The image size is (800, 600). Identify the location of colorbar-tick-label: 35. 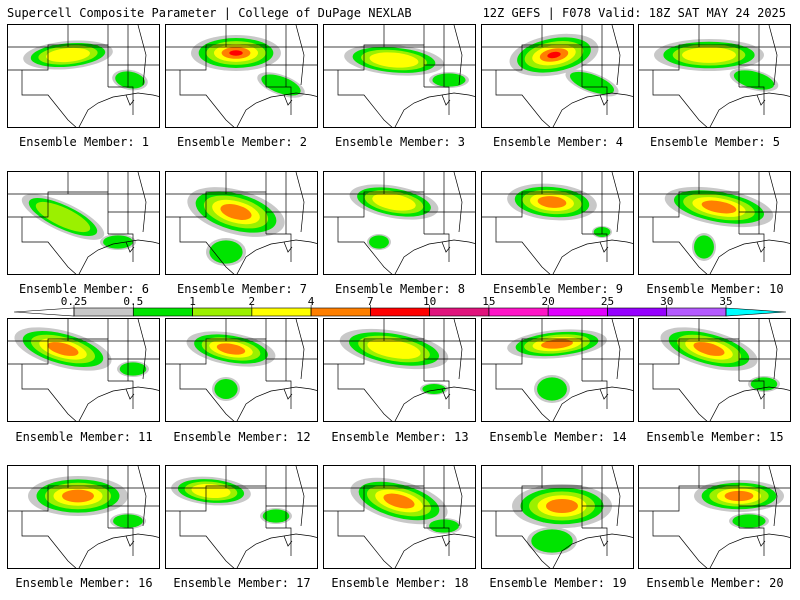
(725, 301).